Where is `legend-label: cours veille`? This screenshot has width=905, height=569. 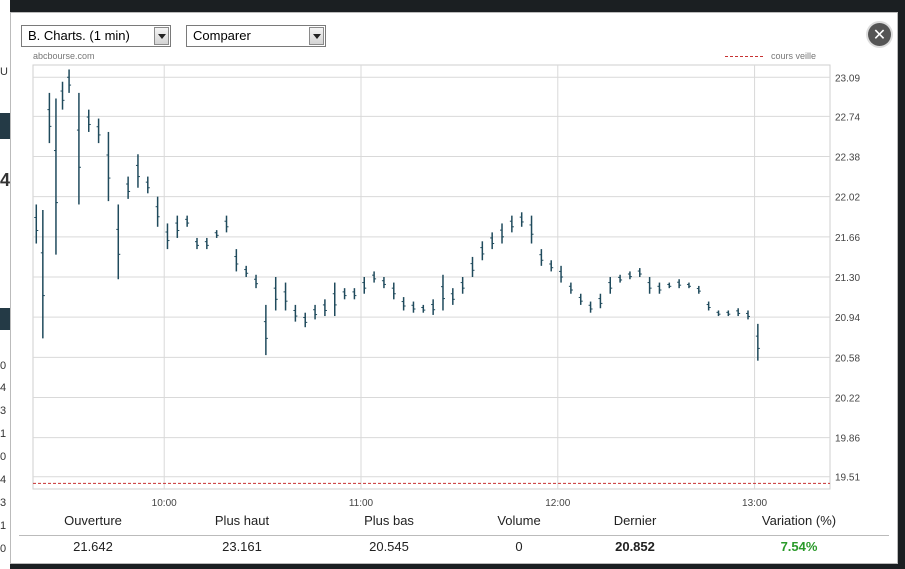
legend-label: cours veille is located at coordinates (794, 56).